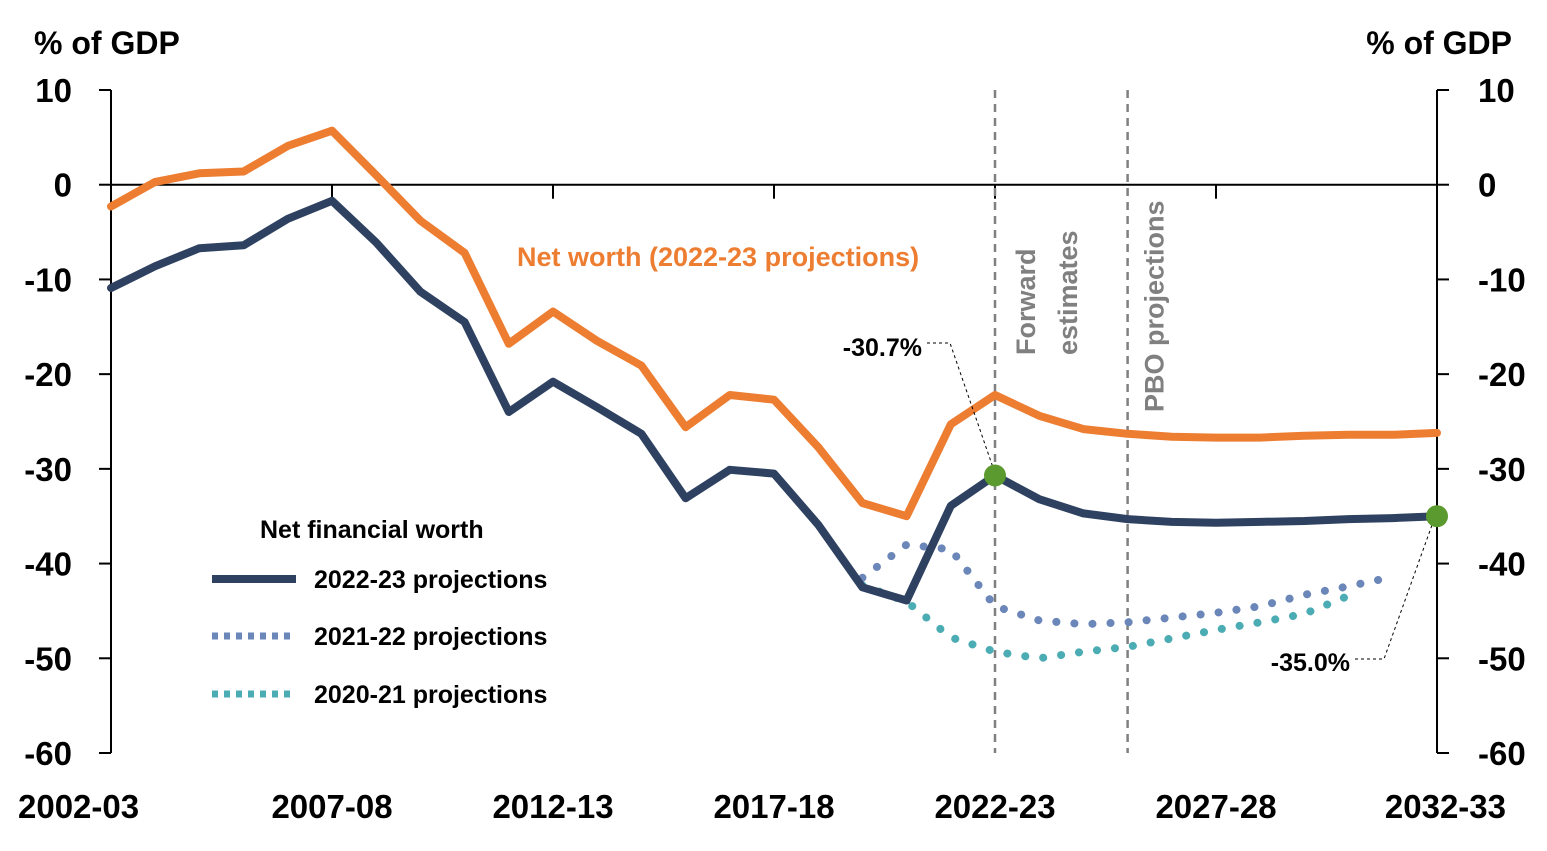  What do you see at coordinates (1502, 374) in the screenshot?
I see `y-tick-label-right: -20` at bounding box center [1502, 374].